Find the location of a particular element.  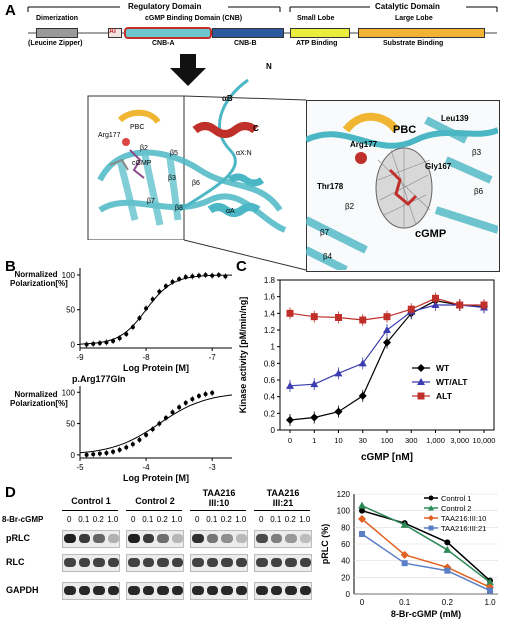

atp-binding-label: ATP Binding is located at coordinates (317, 43).